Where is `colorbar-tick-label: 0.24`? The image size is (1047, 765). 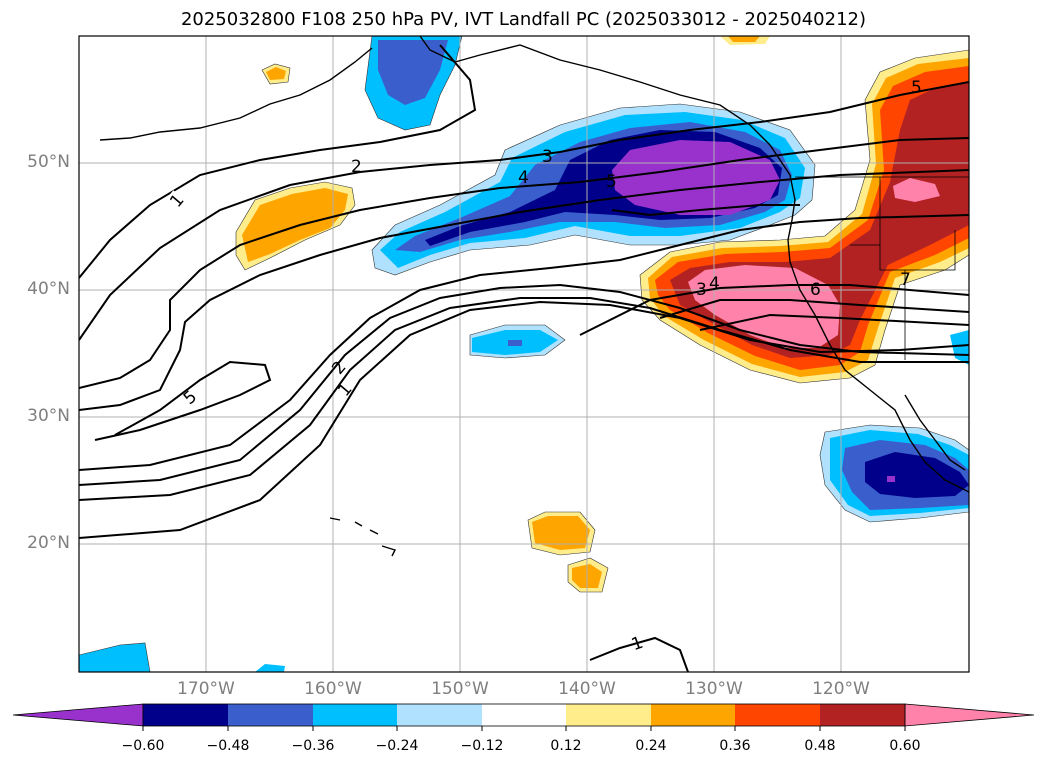
colorbar-tick-label: 0.24 is located at coordinates (651, 746).